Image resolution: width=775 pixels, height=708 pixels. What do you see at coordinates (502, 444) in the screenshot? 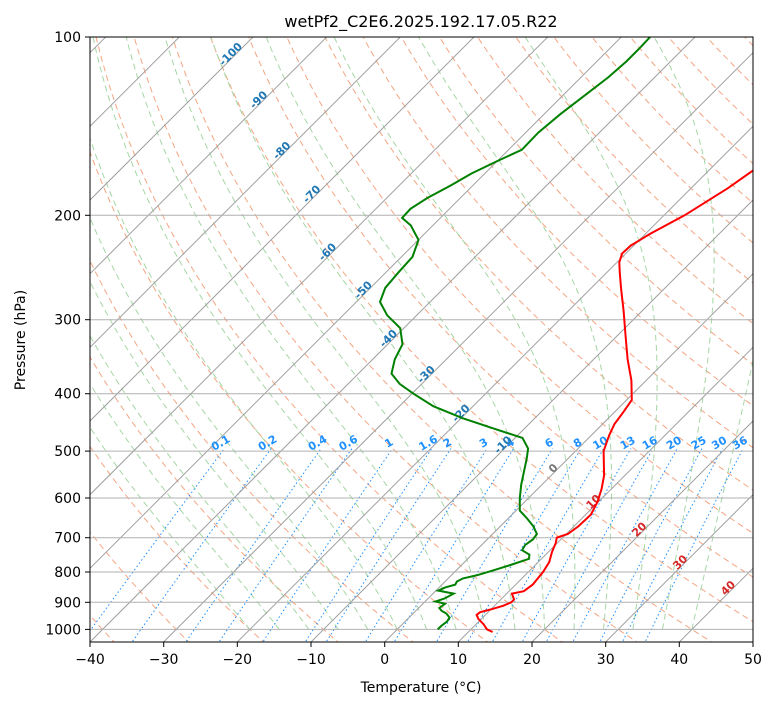
I see `wetbulb-label: -10` at bounding box center [502, 444].